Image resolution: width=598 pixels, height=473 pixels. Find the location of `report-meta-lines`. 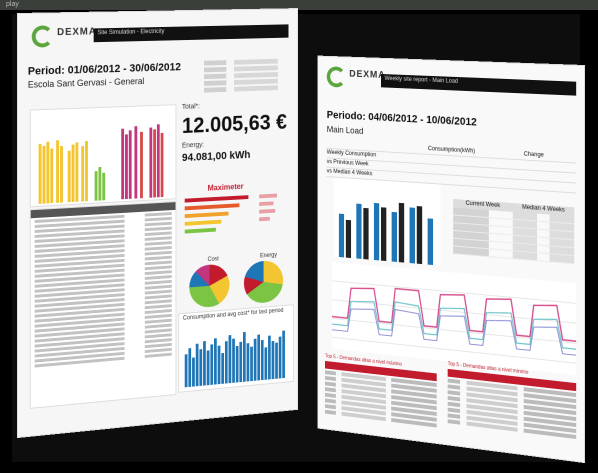

report-meta-lines is located at coordinates (240, 76).